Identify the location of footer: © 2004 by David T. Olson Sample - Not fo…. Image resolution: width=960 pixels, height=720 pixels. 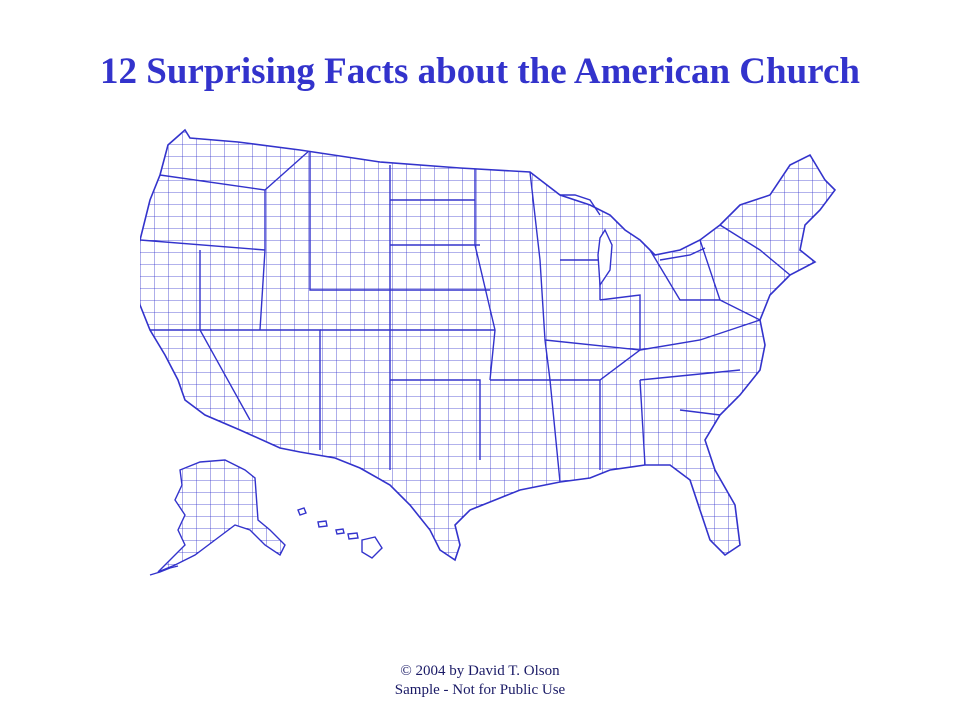
(480, 681).